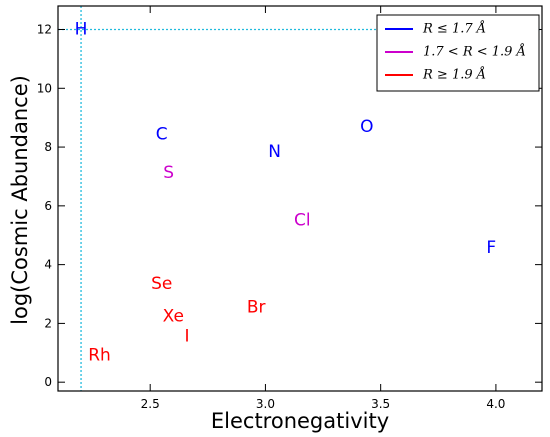 Image resolution: width=550 pixels, height=437 pixels. Describe the element at coordinates (81, 30) in the screenshot. I see `data-point-h: H` at that location.